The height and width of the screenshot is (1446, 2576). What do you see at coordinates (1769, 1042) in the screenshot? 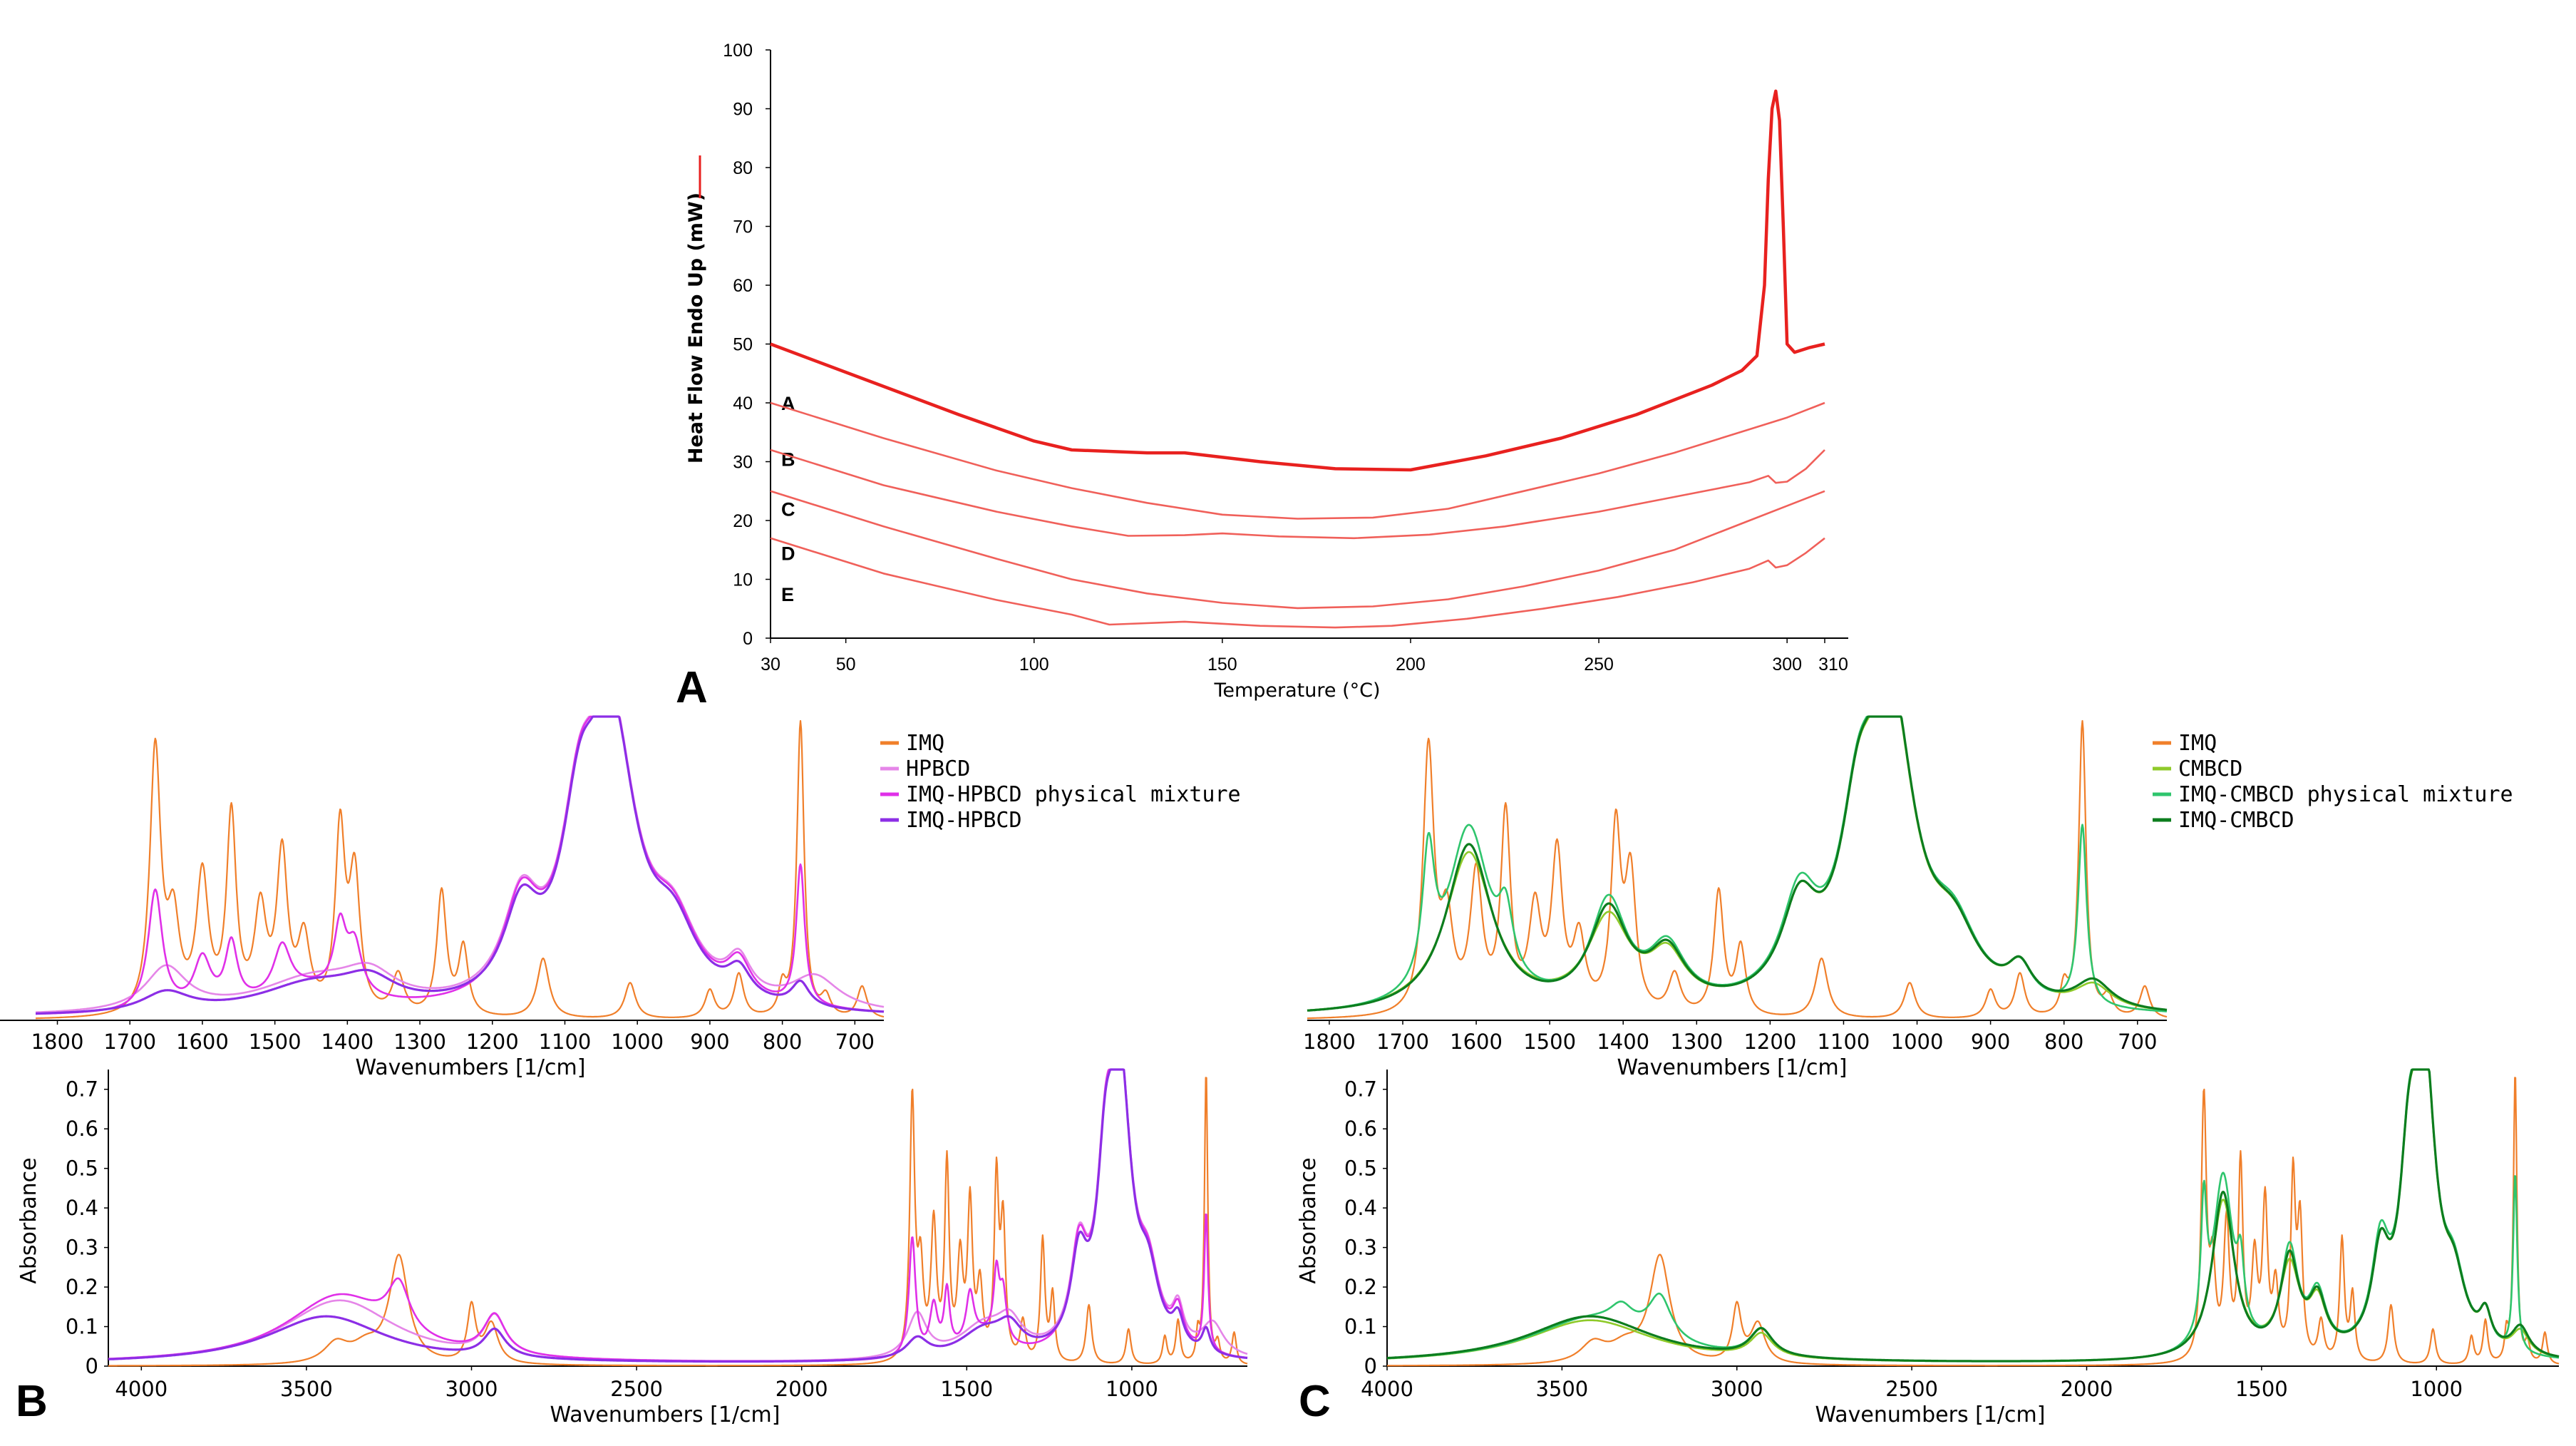
I see `cmbcd-inset-tick-label: 1200` at bounding box center [1769, 1042].